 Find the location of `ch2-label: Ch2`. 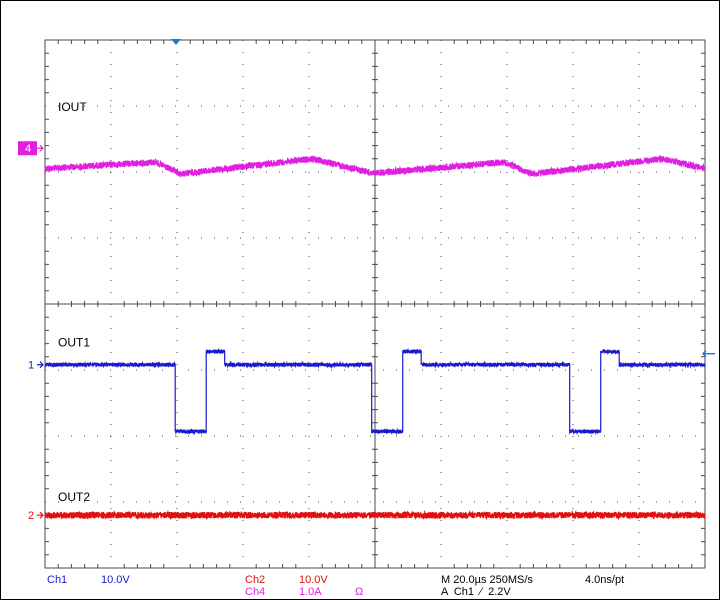

ch2-label: Ch2 is located at coordinates (255, 580).